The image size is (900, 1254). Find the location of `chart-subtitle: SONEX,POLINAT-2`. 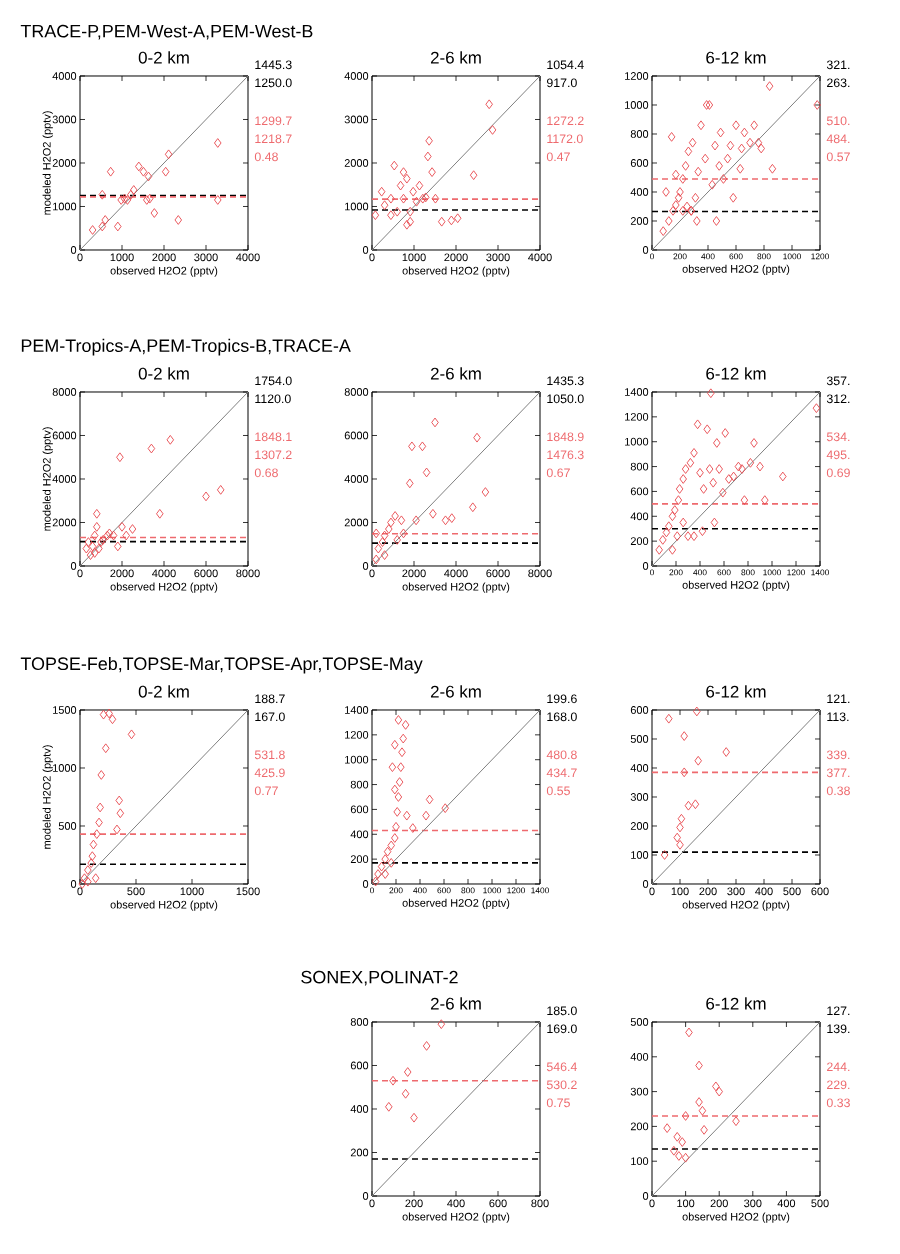

chart-subtitle: SONEX,POLINAT-2 is located at coordinates (379, 978).